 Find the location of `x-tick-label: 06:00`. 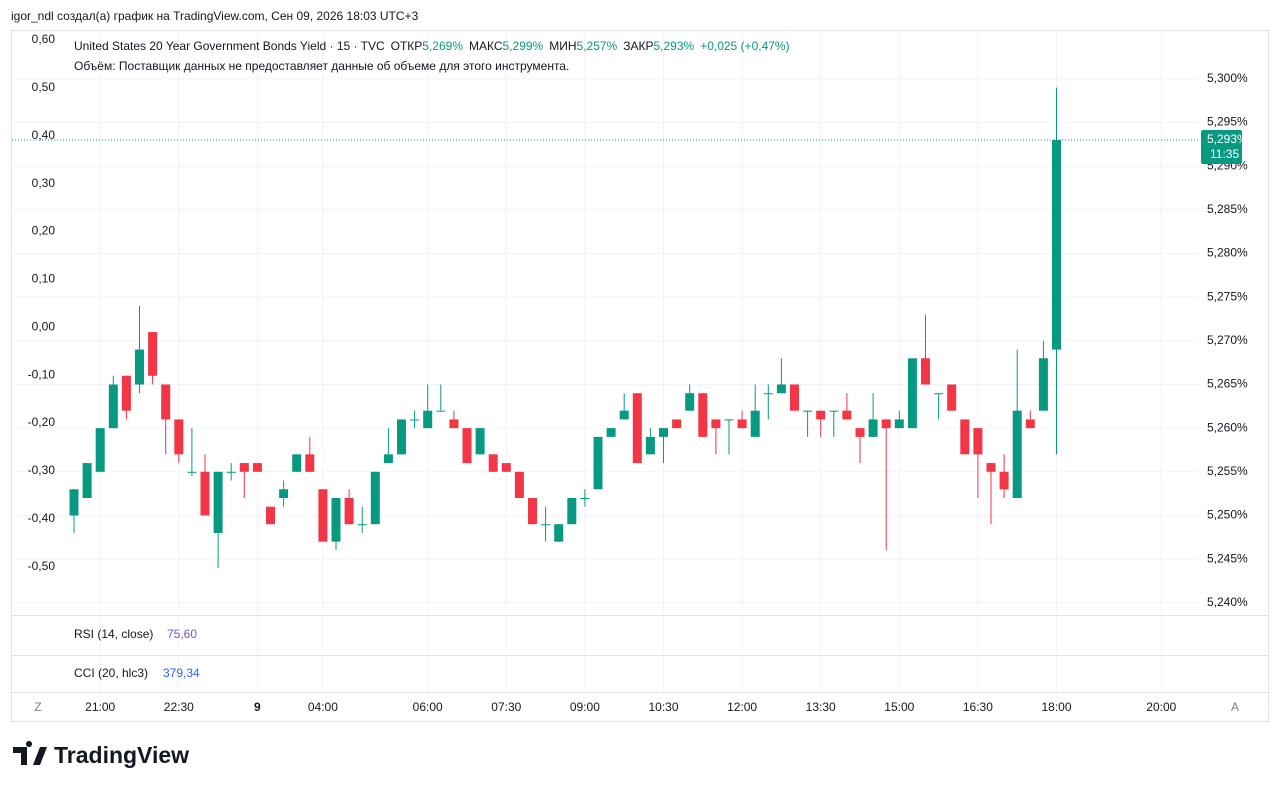

x-tick-label: 06:00 is located at coordinates (428, 707).